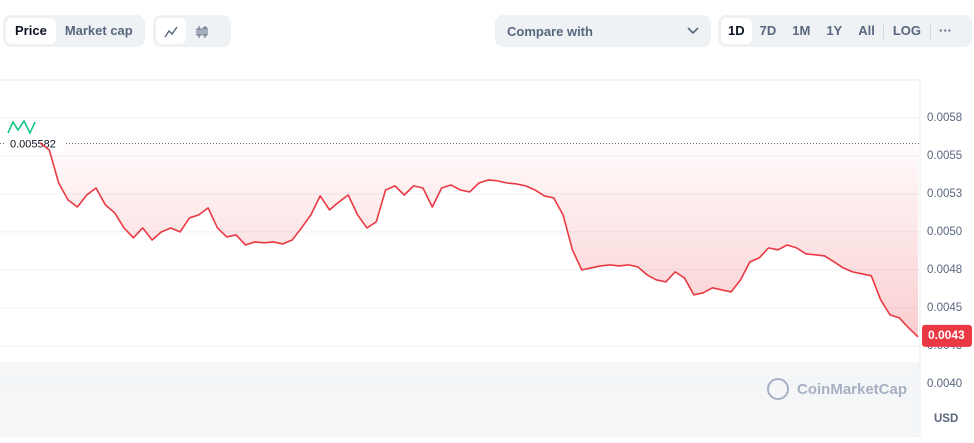 The image size is (974, 443). I want to click on range: 7D, so click(768, 30).